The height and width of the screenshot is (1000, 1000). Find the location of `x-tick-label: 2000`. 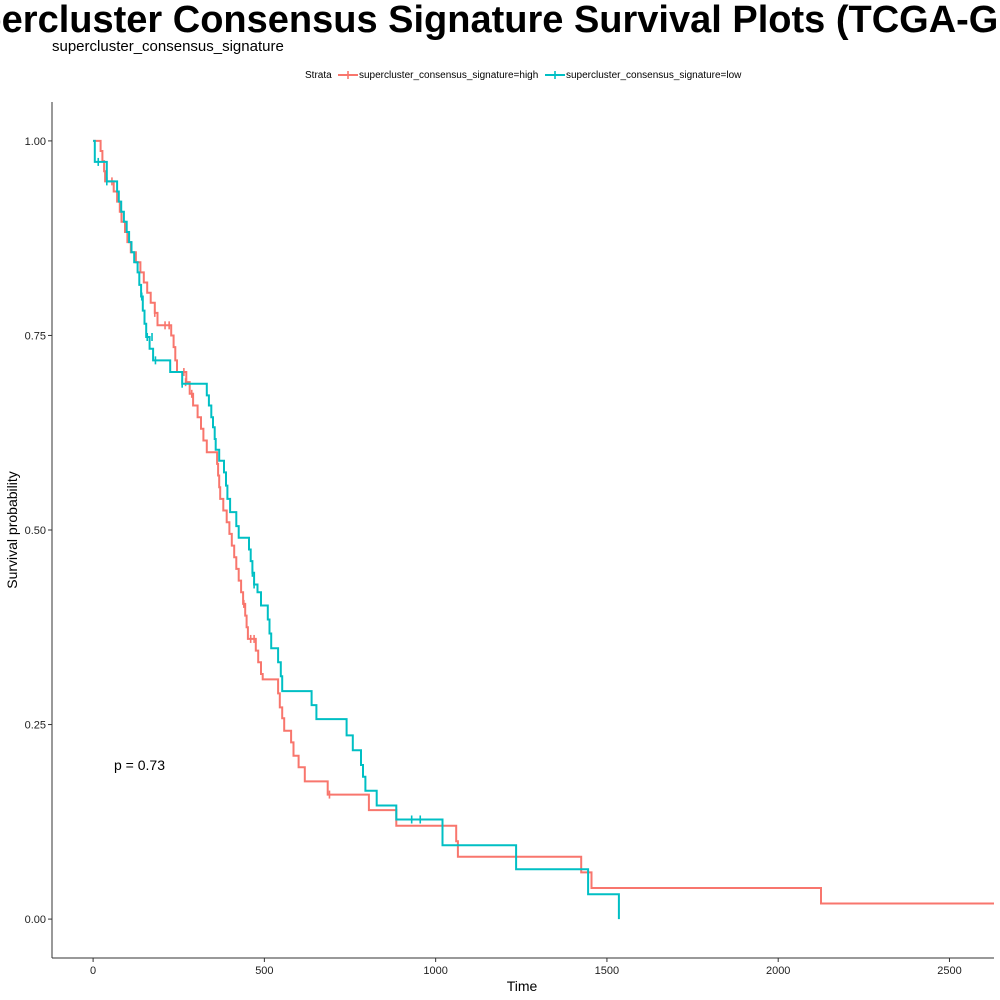

x-tick-label: 2000 is located at coordinates (778, 971).